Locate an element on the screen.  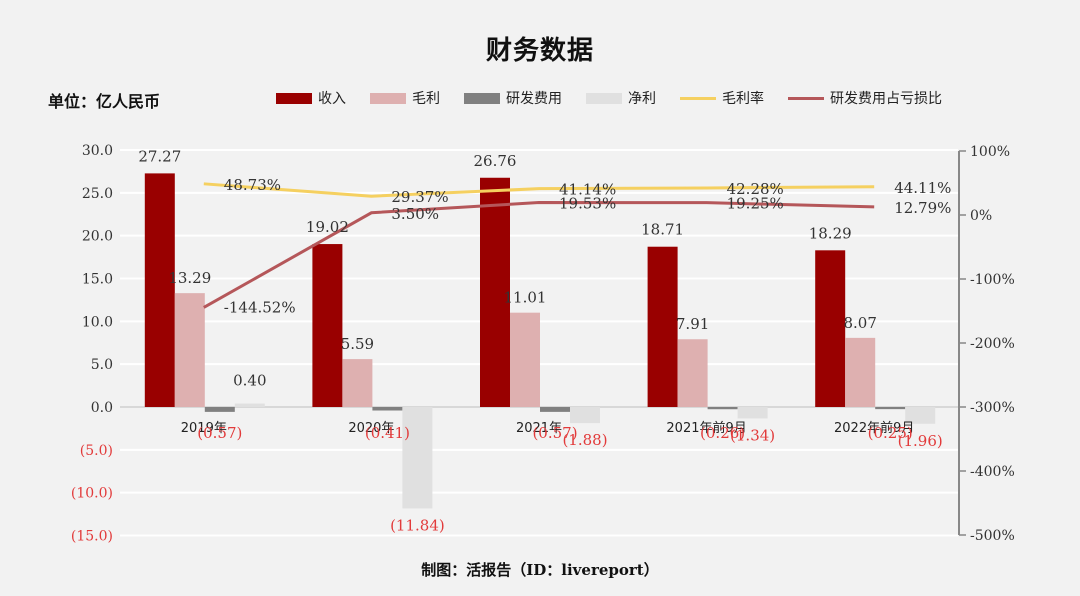
rd-expense-label: (0.41) is located at coordinates (387, 433).